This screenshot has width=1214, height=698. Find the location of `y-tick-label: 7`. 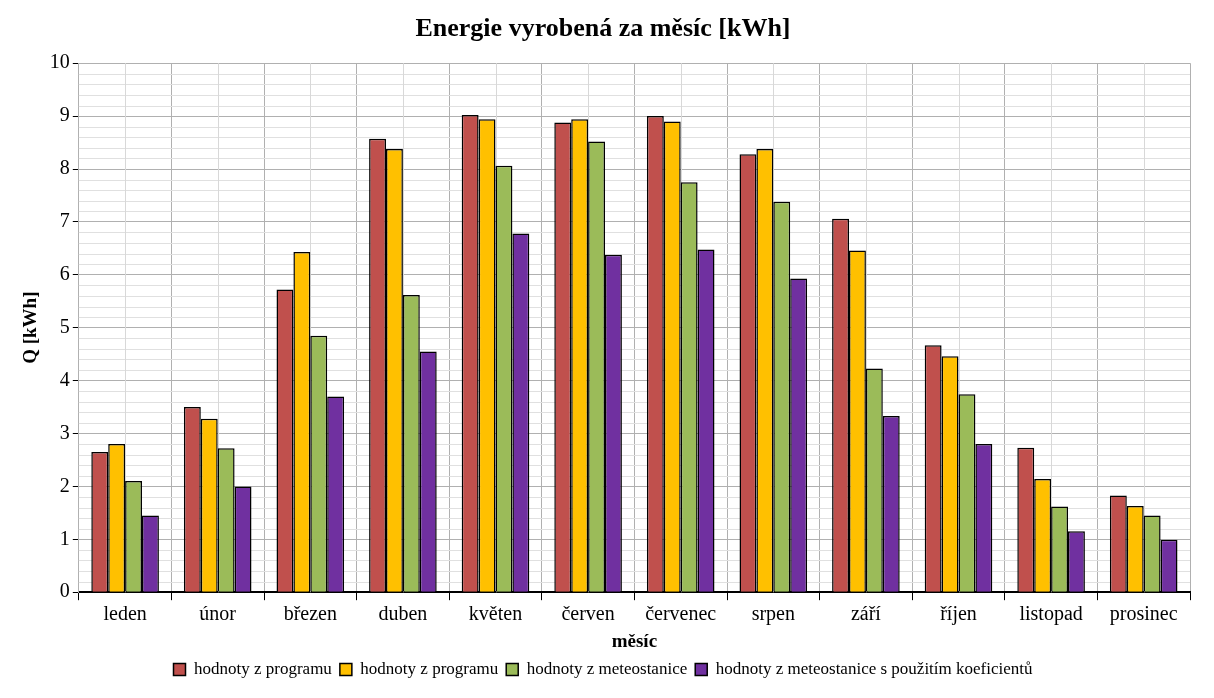

y-tick-label: 7 is located at coordinates (64, 220).